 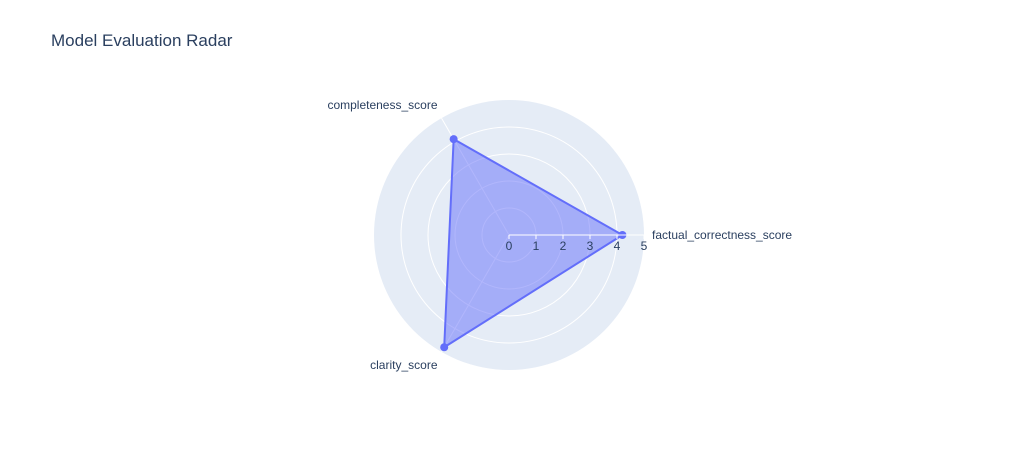 I want to click on radial-tick-label-0: 0, so click(x=509, y=246).